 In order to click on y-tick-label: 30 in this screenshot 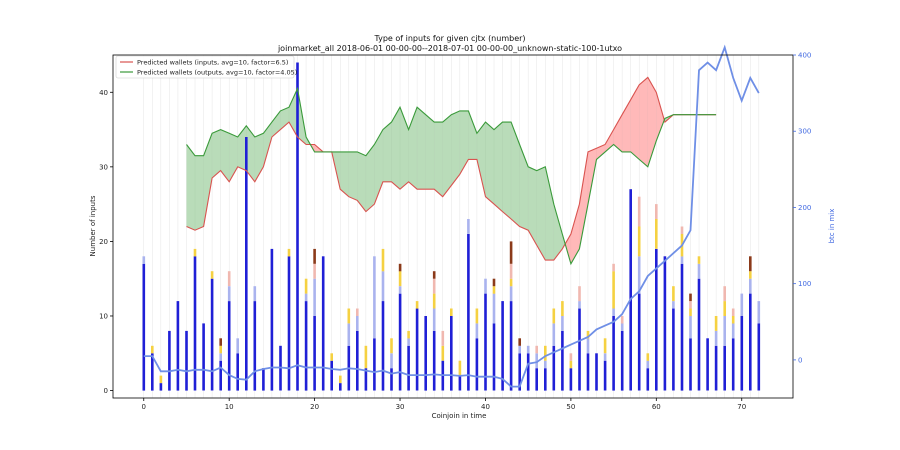, I will do `click(103, 167)`.